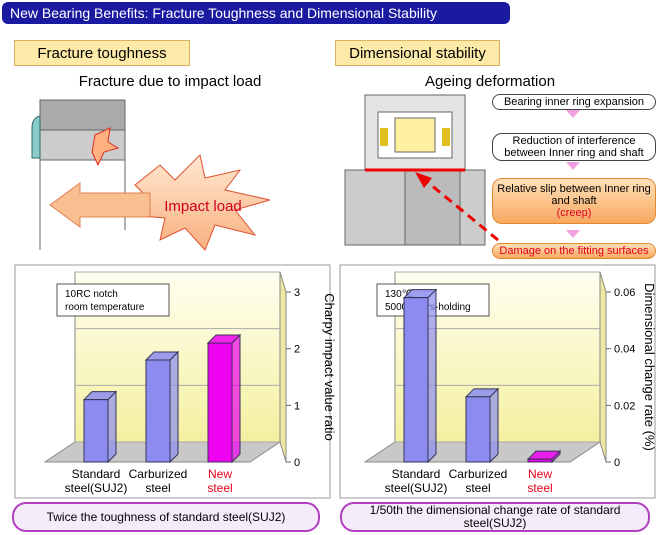  I want to click on y-tick-label: 3, so click(297, 293).